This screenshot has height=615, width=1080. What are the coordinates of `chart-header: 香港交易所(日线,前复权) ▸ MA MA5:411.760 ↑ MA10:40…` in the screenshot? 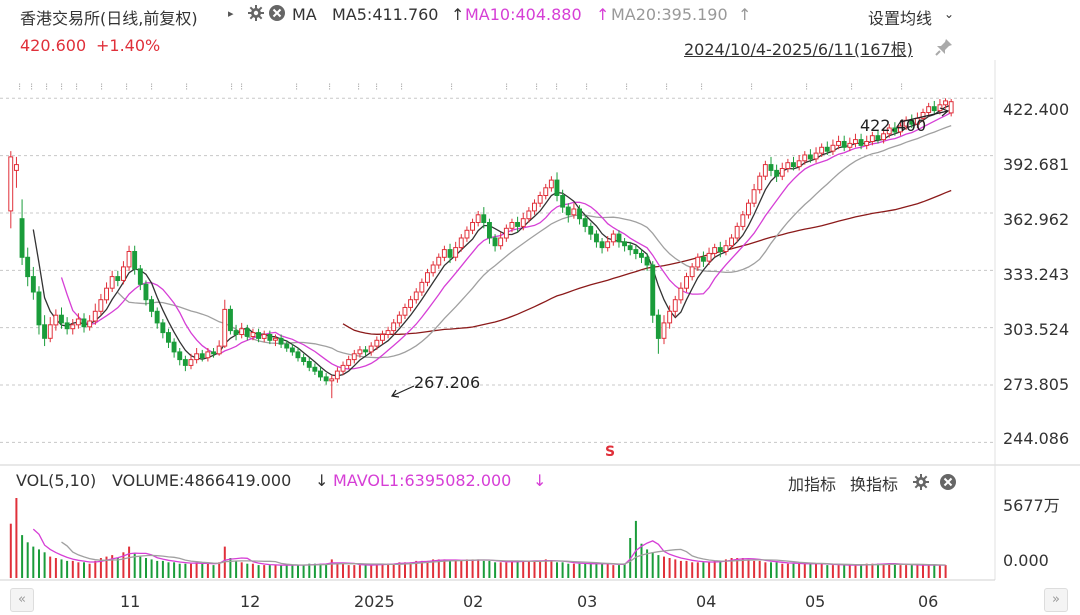 It's located at (540, 15).